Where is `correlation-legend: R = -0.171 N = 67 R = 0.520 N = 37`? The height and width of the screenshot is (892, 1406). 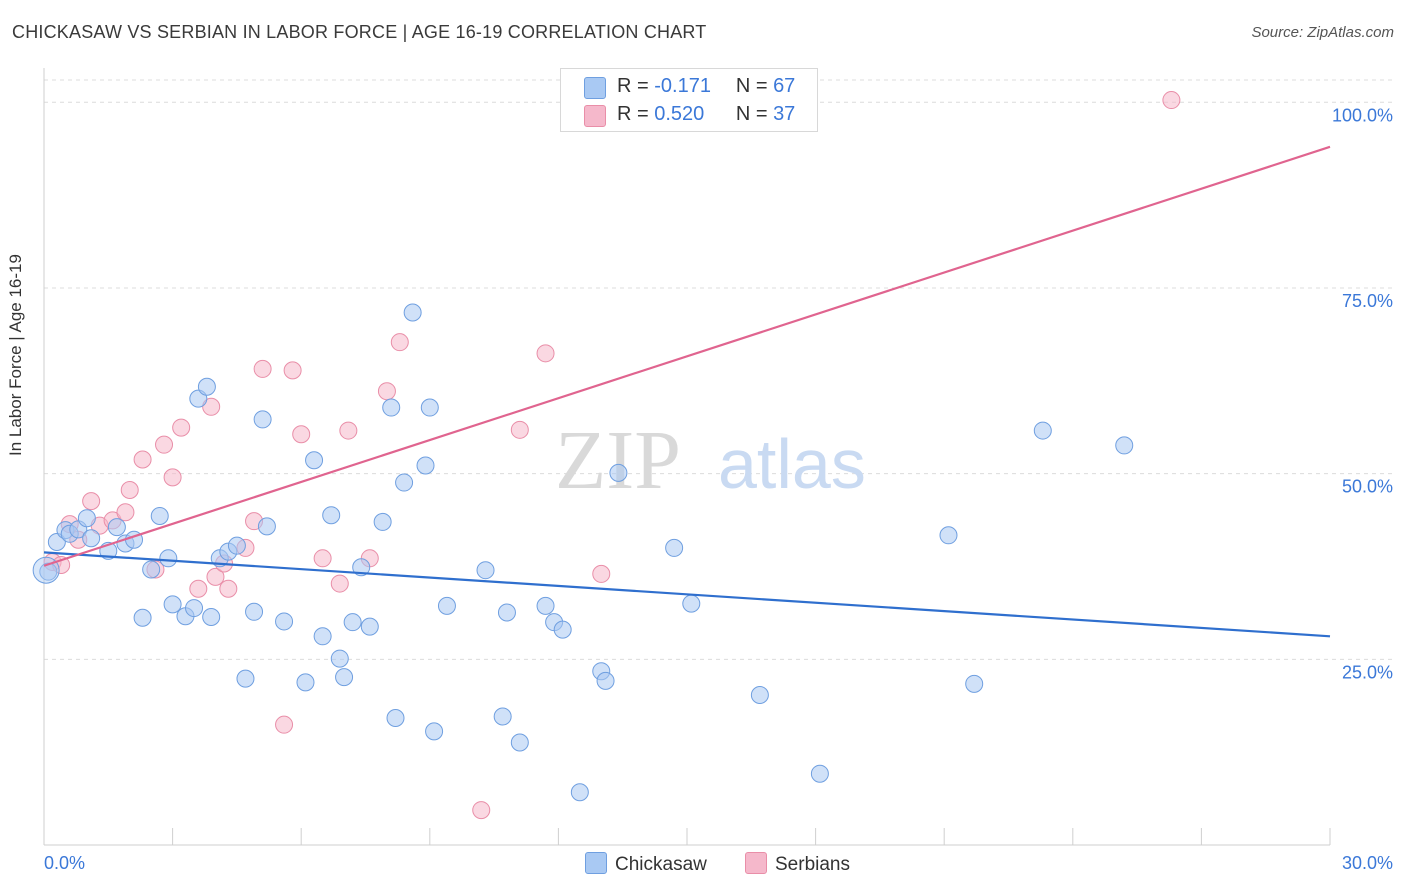
correlation-legend: R = -0.171 N = 67 R = 0.520 N = 37 is located at coordinates (689, 100).